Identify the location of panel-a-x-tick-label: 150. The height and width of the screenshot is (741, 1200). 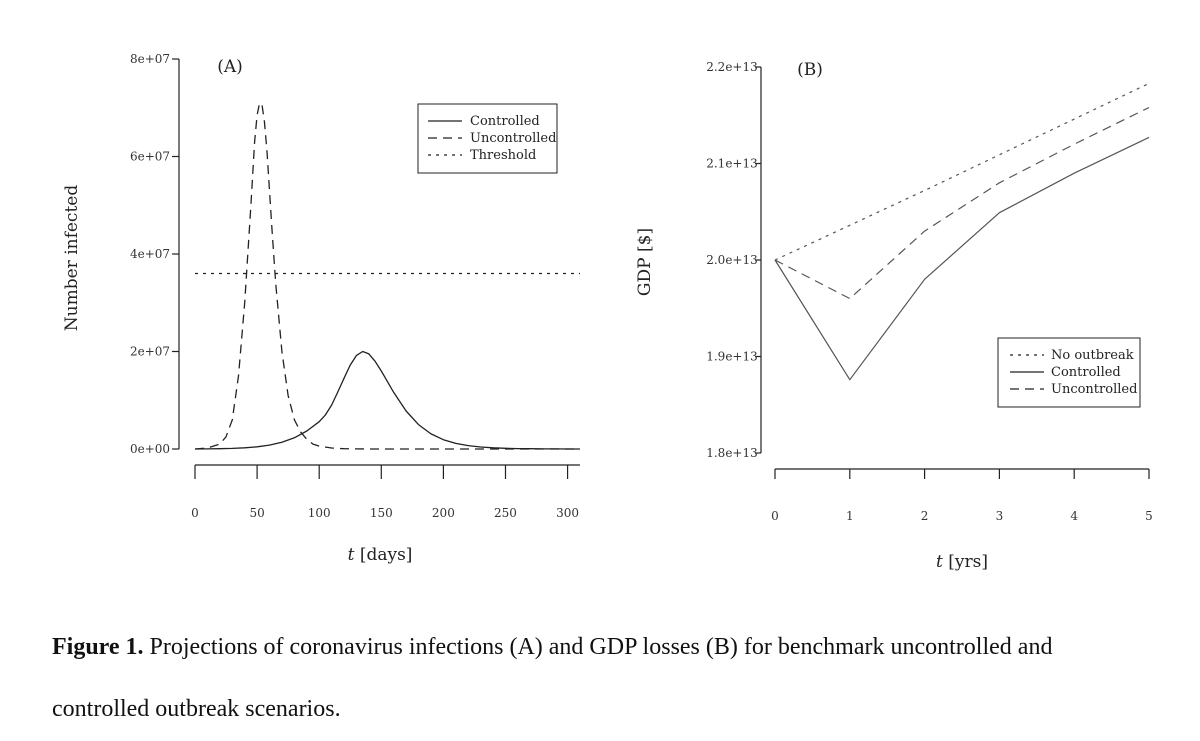
(381, 513).